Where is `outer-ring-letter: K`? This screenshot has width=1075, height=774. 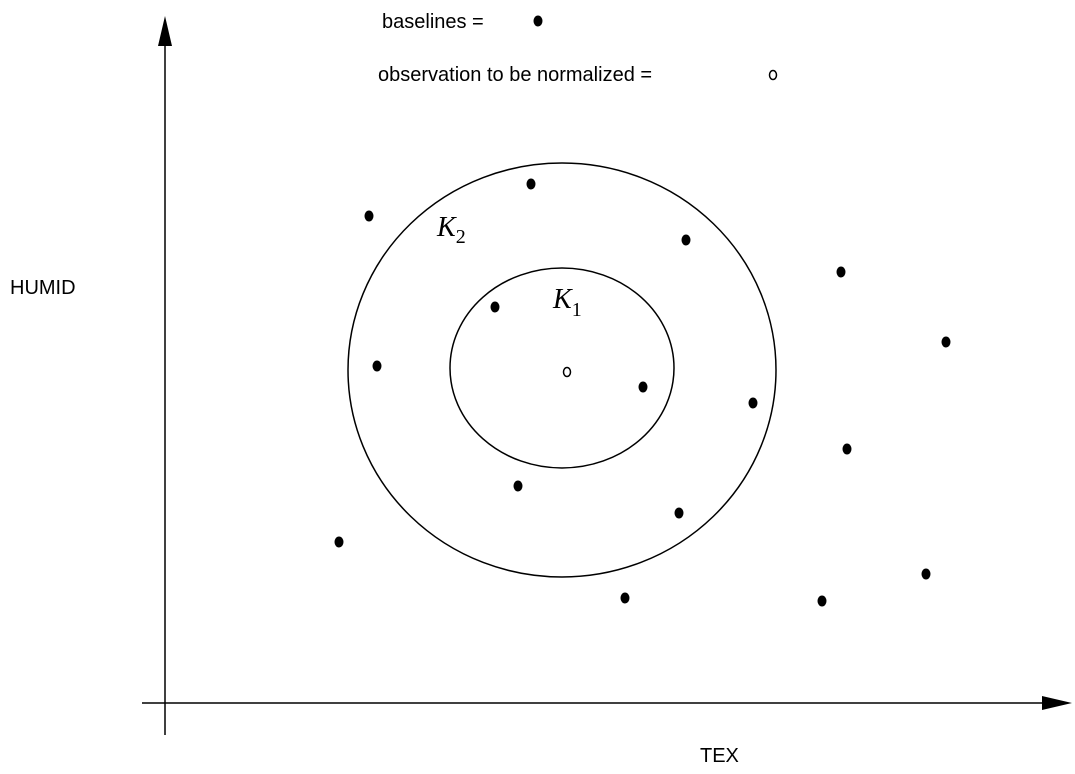 outer-ring-letter: K is located at coordinates (446, 227).